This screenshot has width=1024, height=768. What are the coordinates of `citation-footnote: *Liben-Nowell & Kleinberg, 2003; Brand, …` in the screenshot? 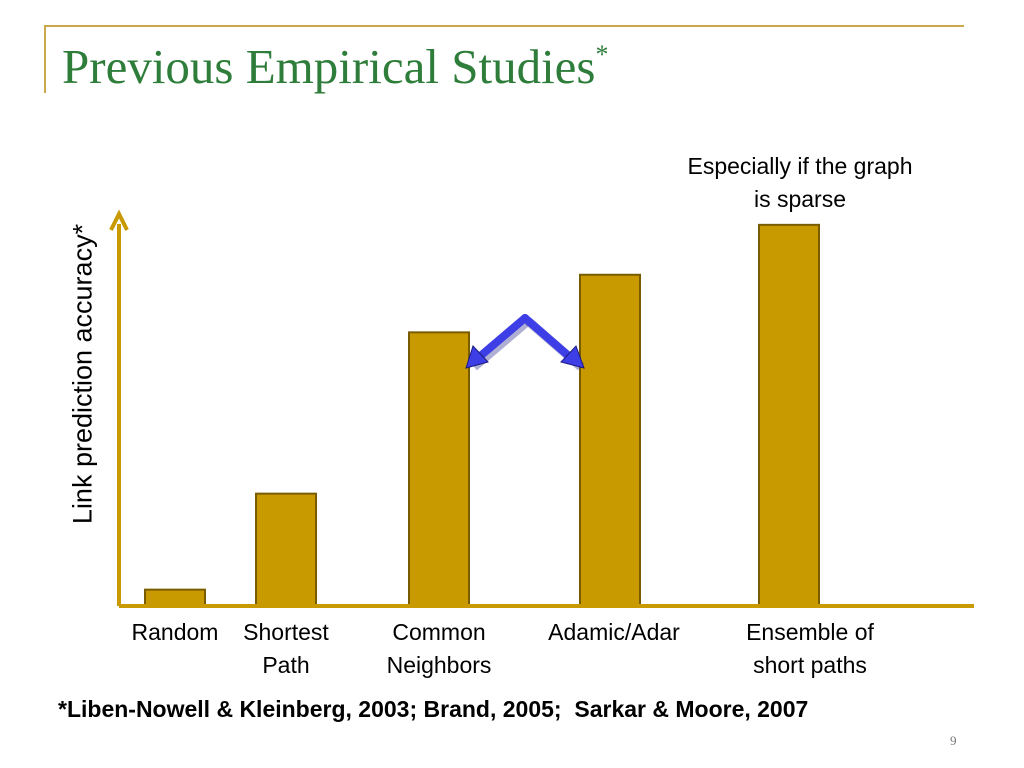 It's located at (433, 709).